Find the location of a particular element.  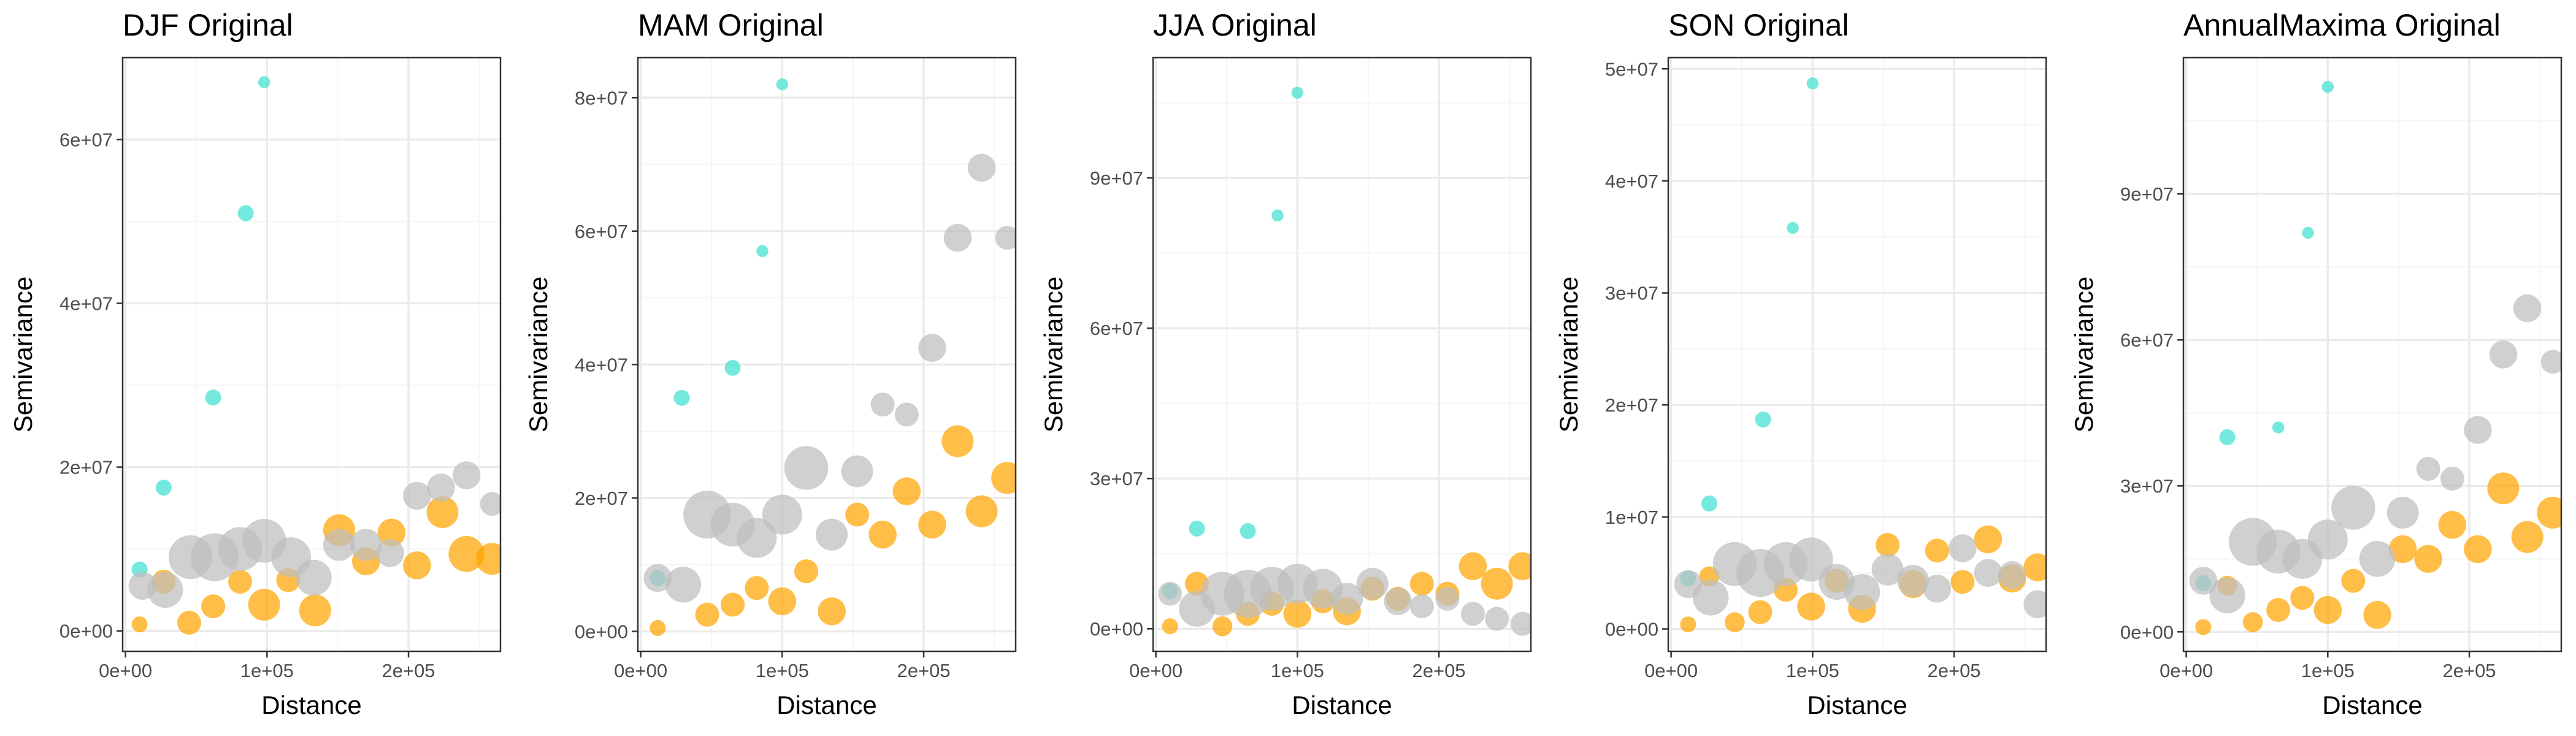

chart-title: AnnualMaxima Original is located at coordinates (2342, 25).